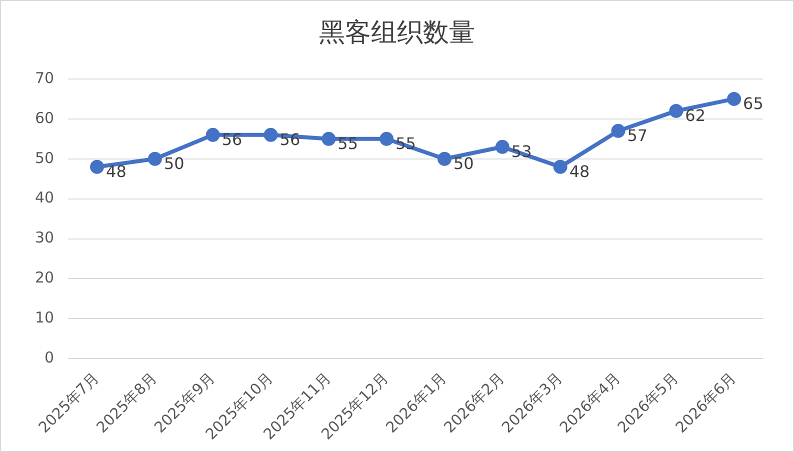 The image size is (794, 452). I want to click on data-label: 57, so click(637, 136).